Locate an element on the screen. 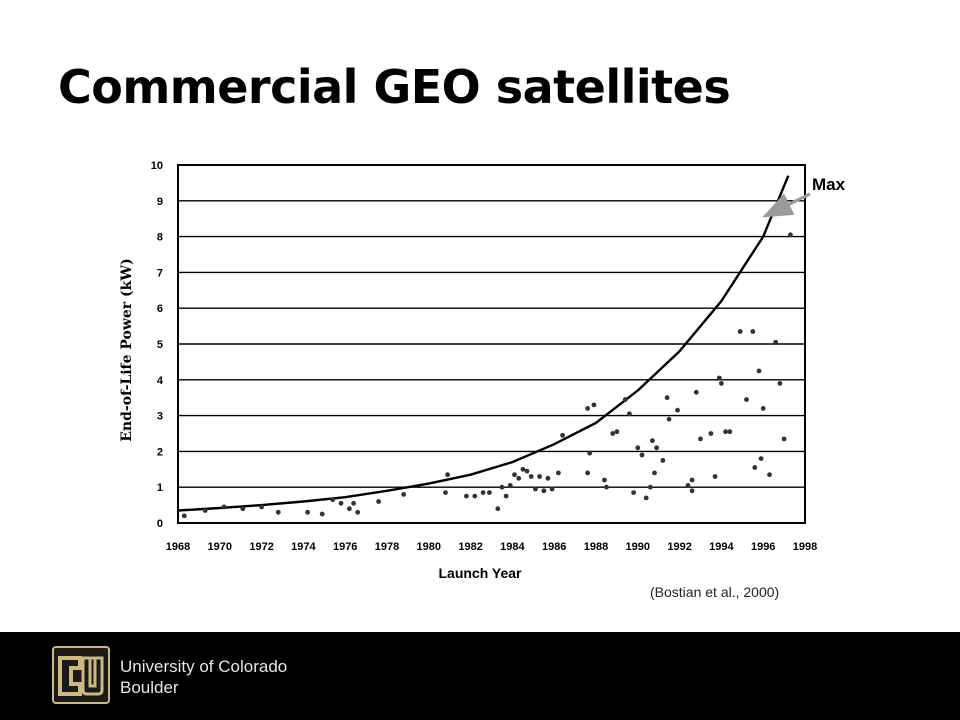  footer-bar: University of Colorado Boulder is located at coordinates (480, 676).